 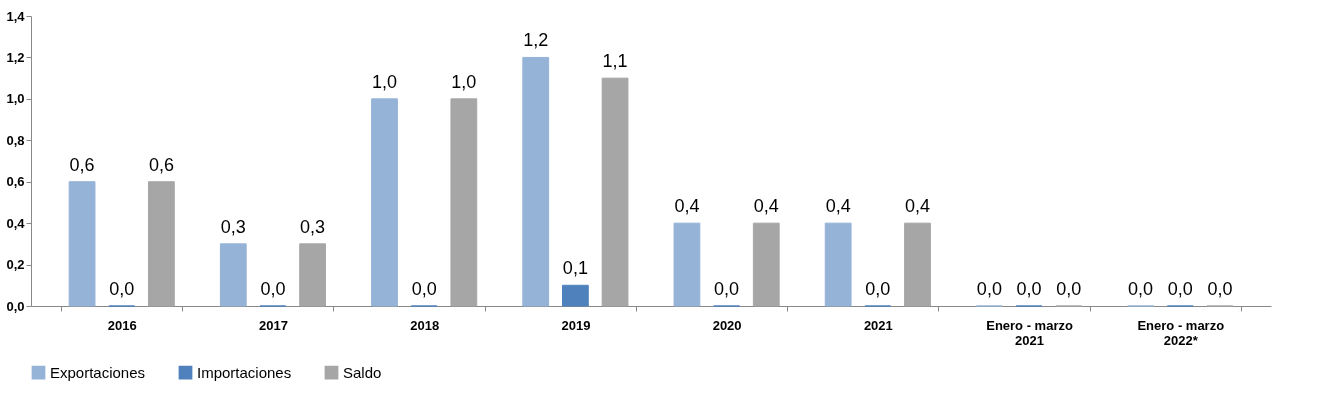 I want to click on y-tick-label: 1,0, so click(x=15, y=99).